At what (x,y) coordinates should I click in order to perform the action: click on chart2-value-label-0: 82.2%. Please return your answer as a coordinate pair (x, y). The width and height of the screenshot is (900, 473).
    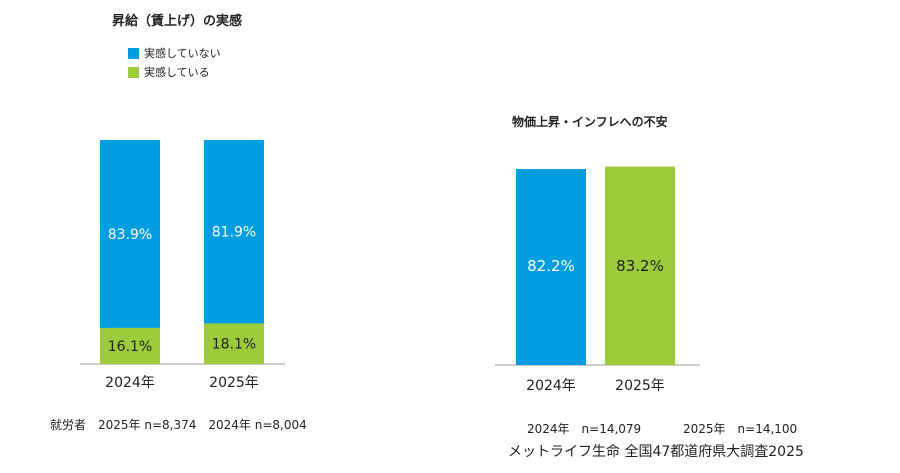
    Looking at the image, I should click on (551, 266).